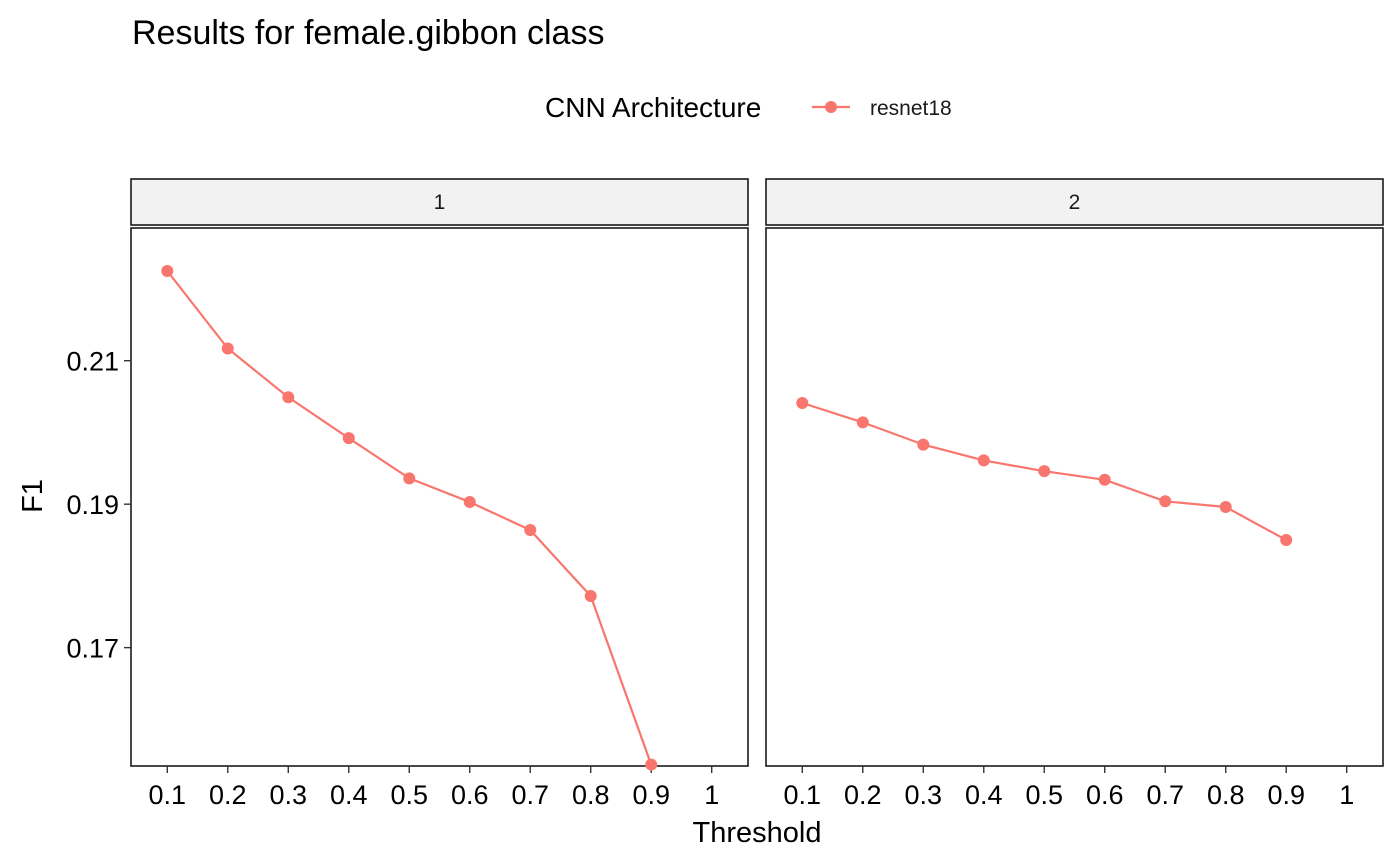 The height and width of the screenshot is (865, 1400). I want to click on y-axis-title: F1, so click(33, 496).